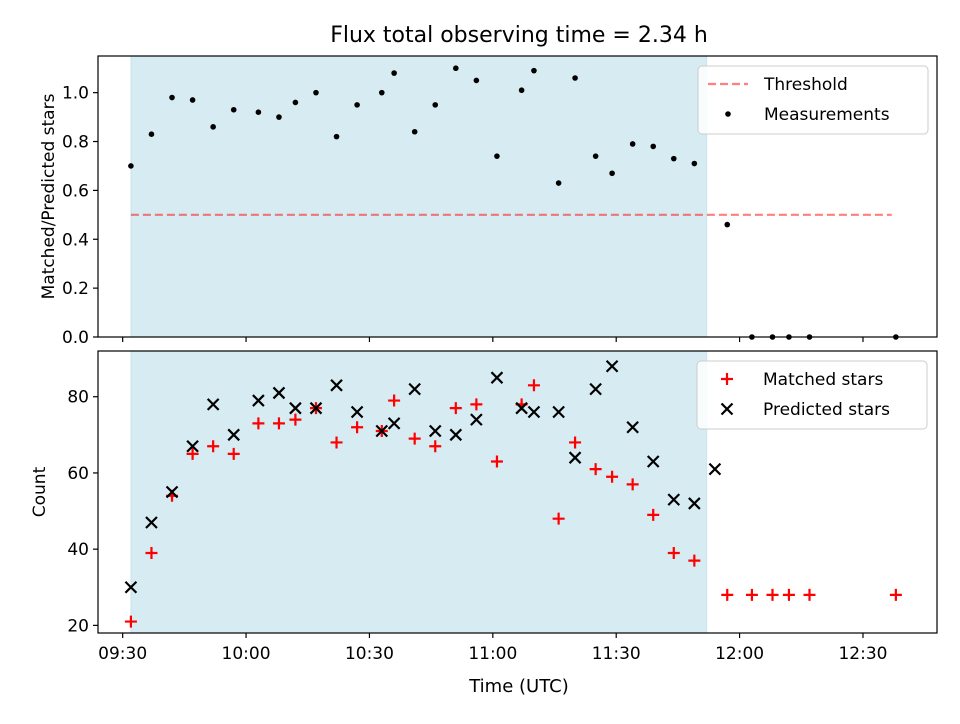  Describe the element at coordinates (75, 143) in the screenshot. I see `y-tick-label: 0.8` at that location.